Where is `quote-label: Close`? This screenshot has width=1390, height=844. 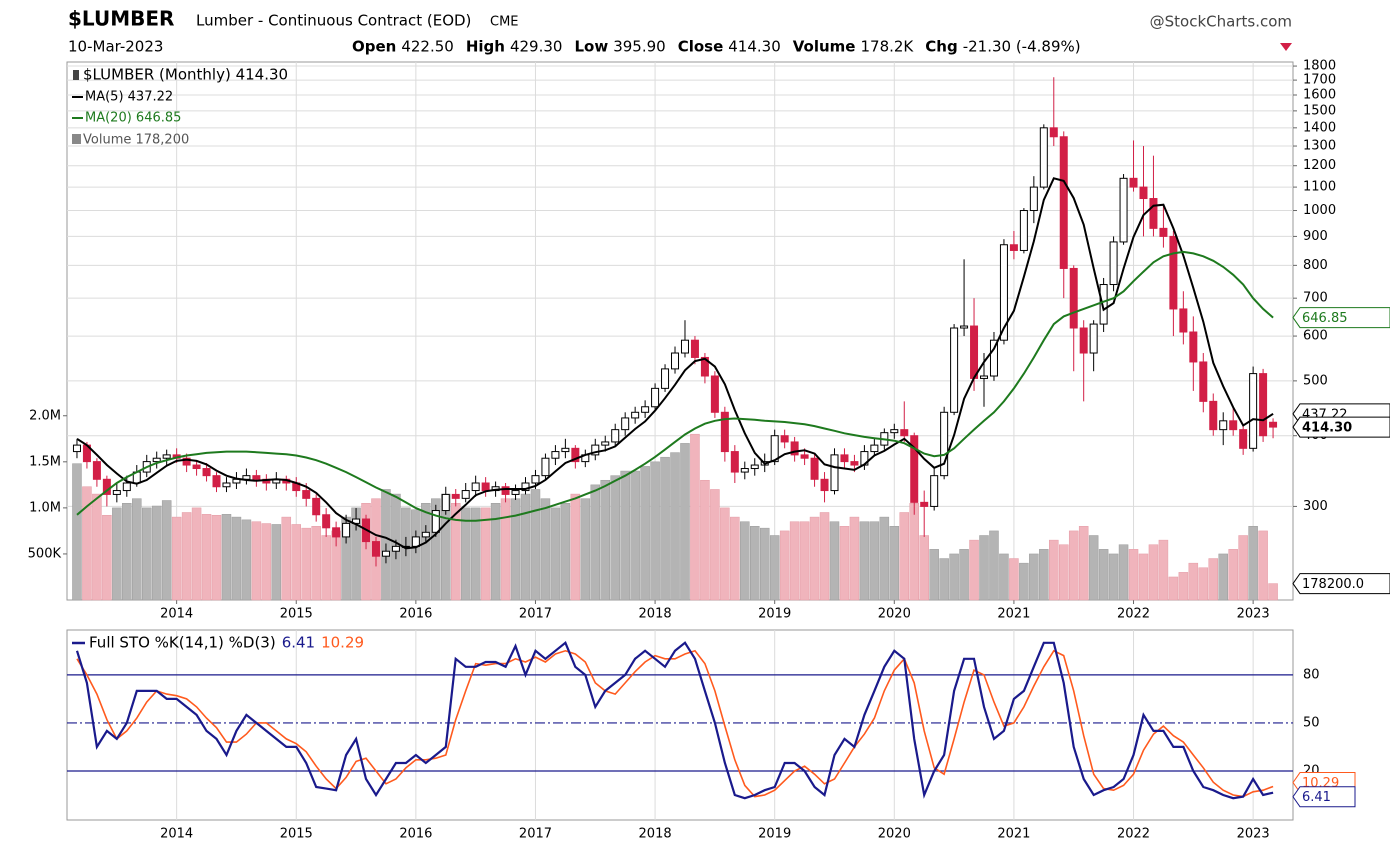 quote-label: Close is located at coordinates (701, 47).